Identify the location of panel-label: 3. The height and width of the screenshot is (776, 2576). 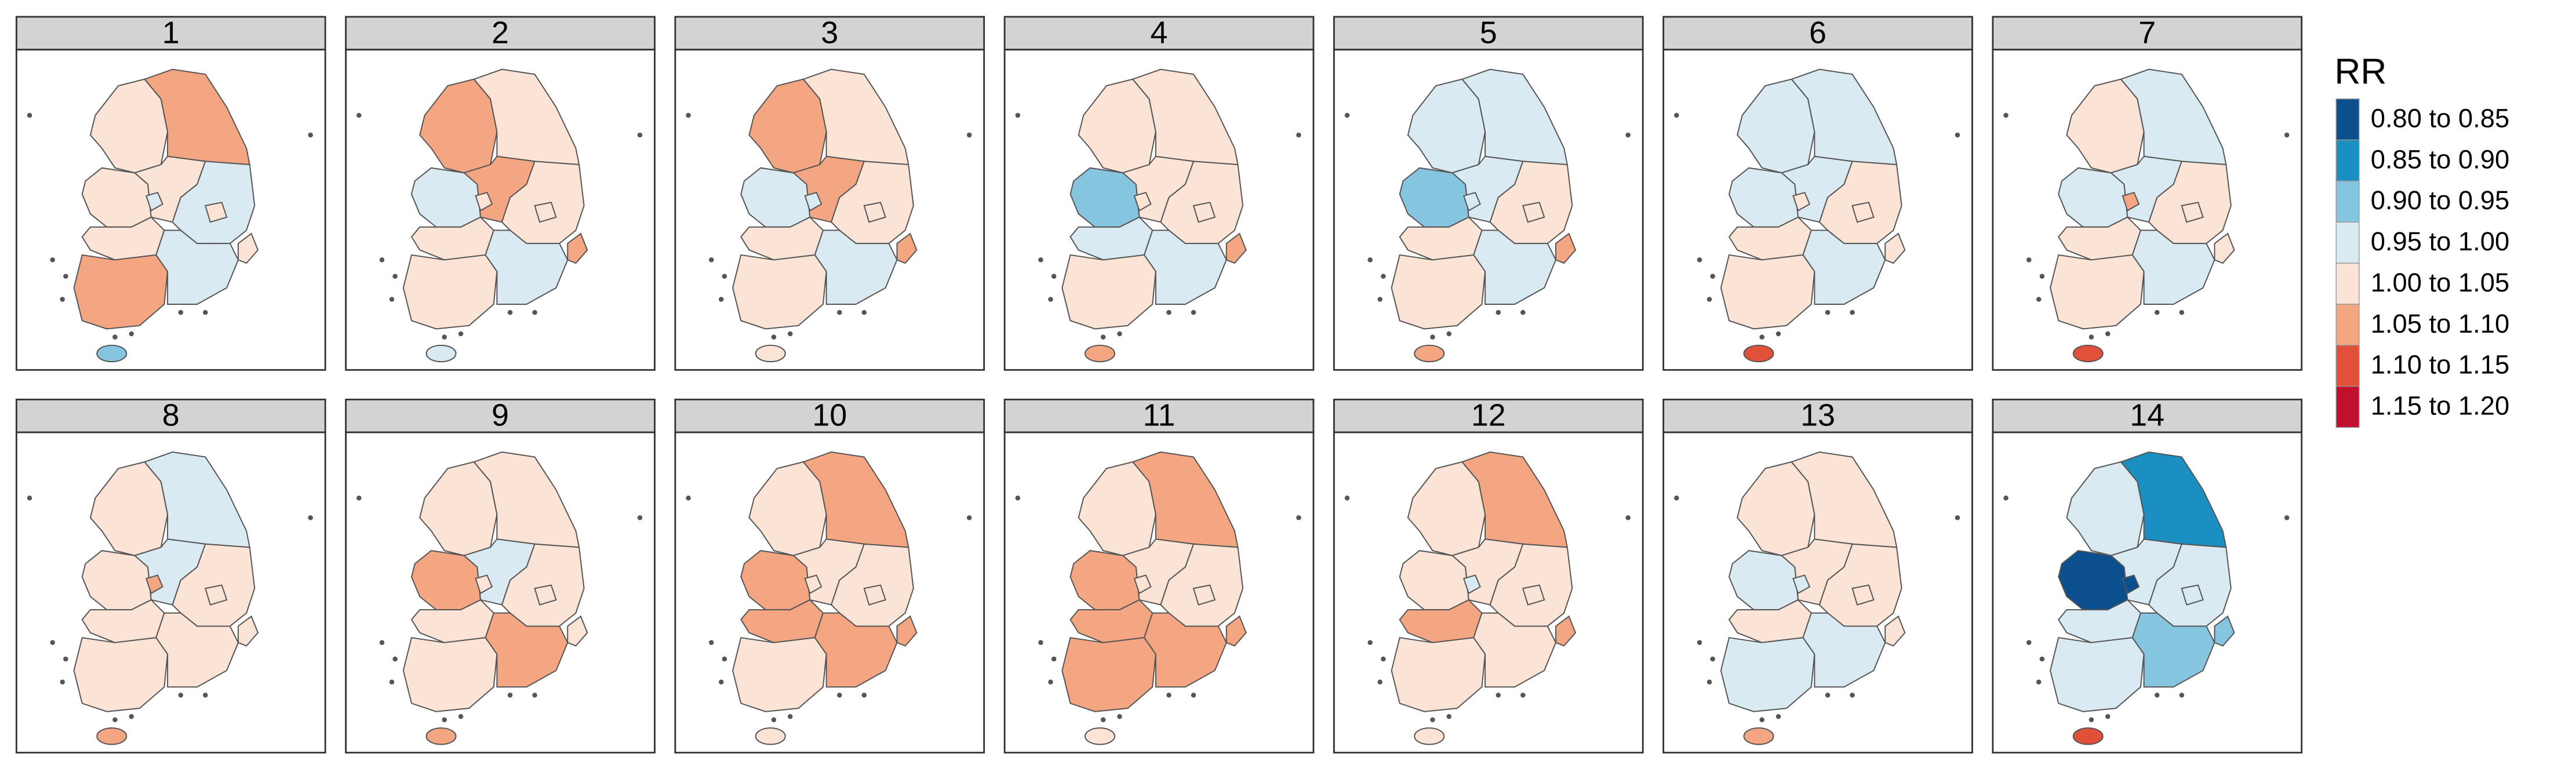
(829, 33).